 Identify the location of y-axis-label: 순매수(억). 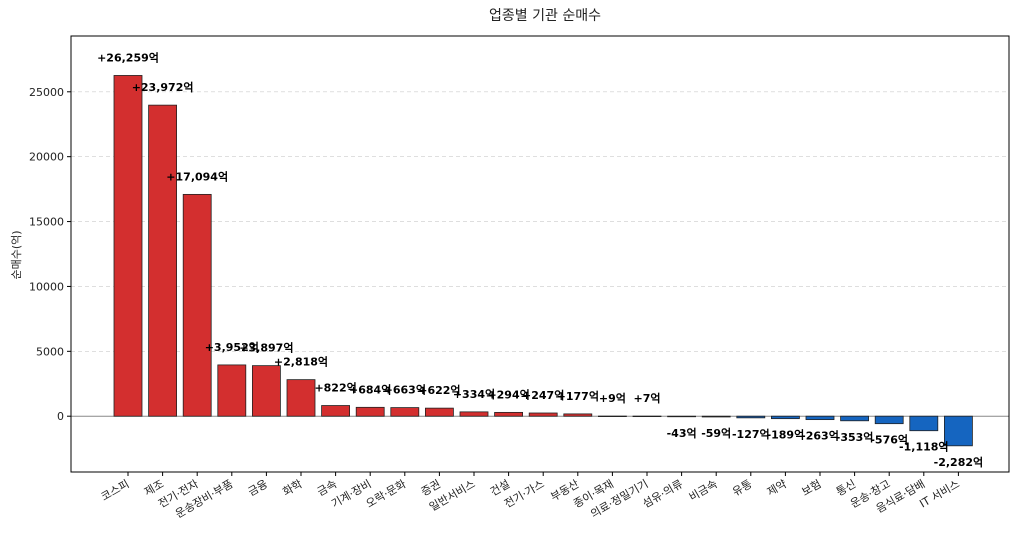
(16, 254).